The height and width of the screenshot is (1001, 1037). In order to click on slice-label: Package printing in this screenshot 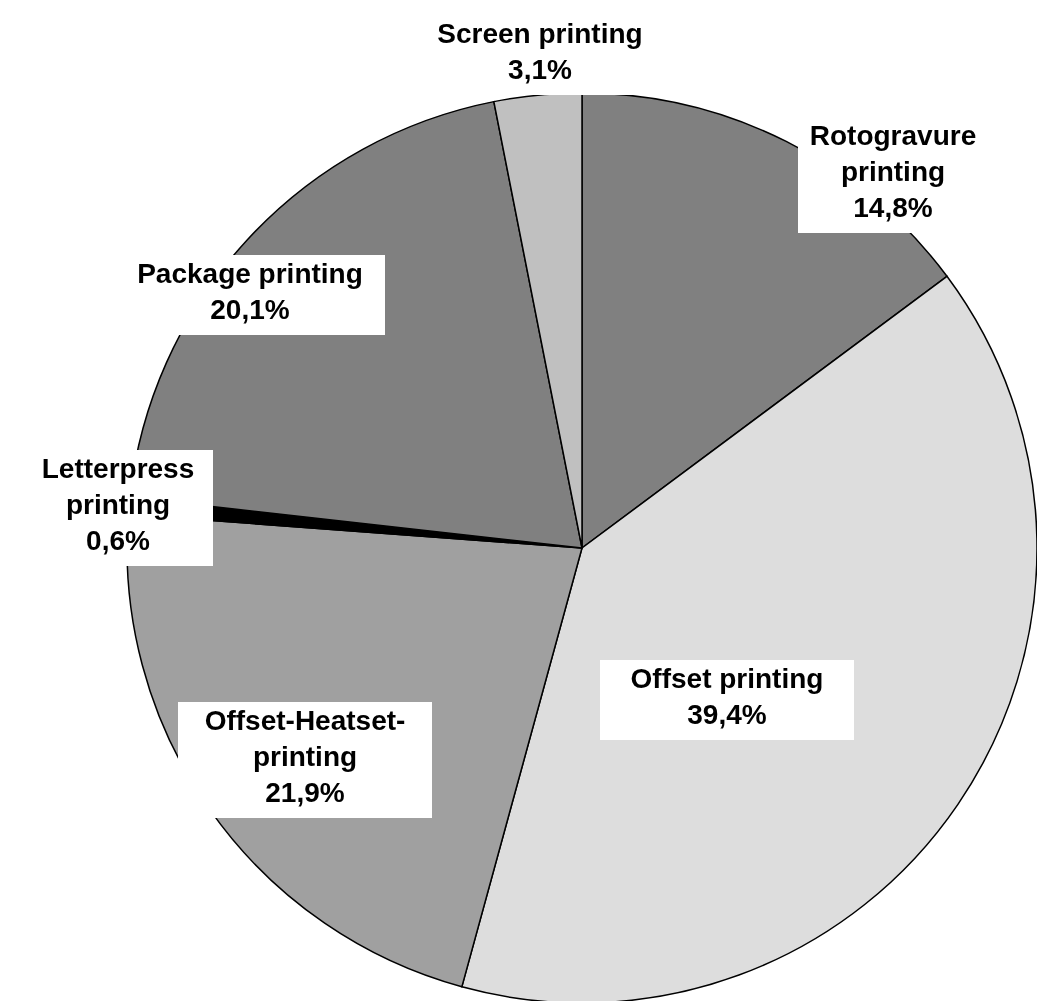, I will do `click(250, 273)`.